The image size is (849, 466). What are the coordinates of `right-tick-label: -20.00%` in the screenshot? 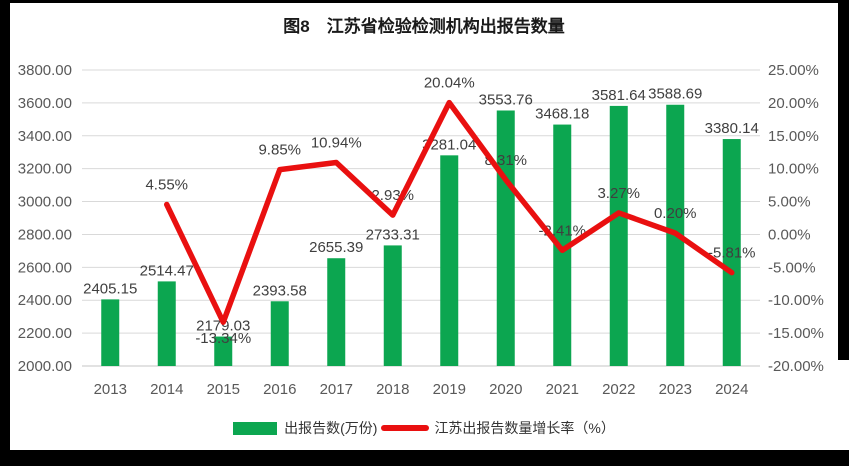 It's located at (796, 366).